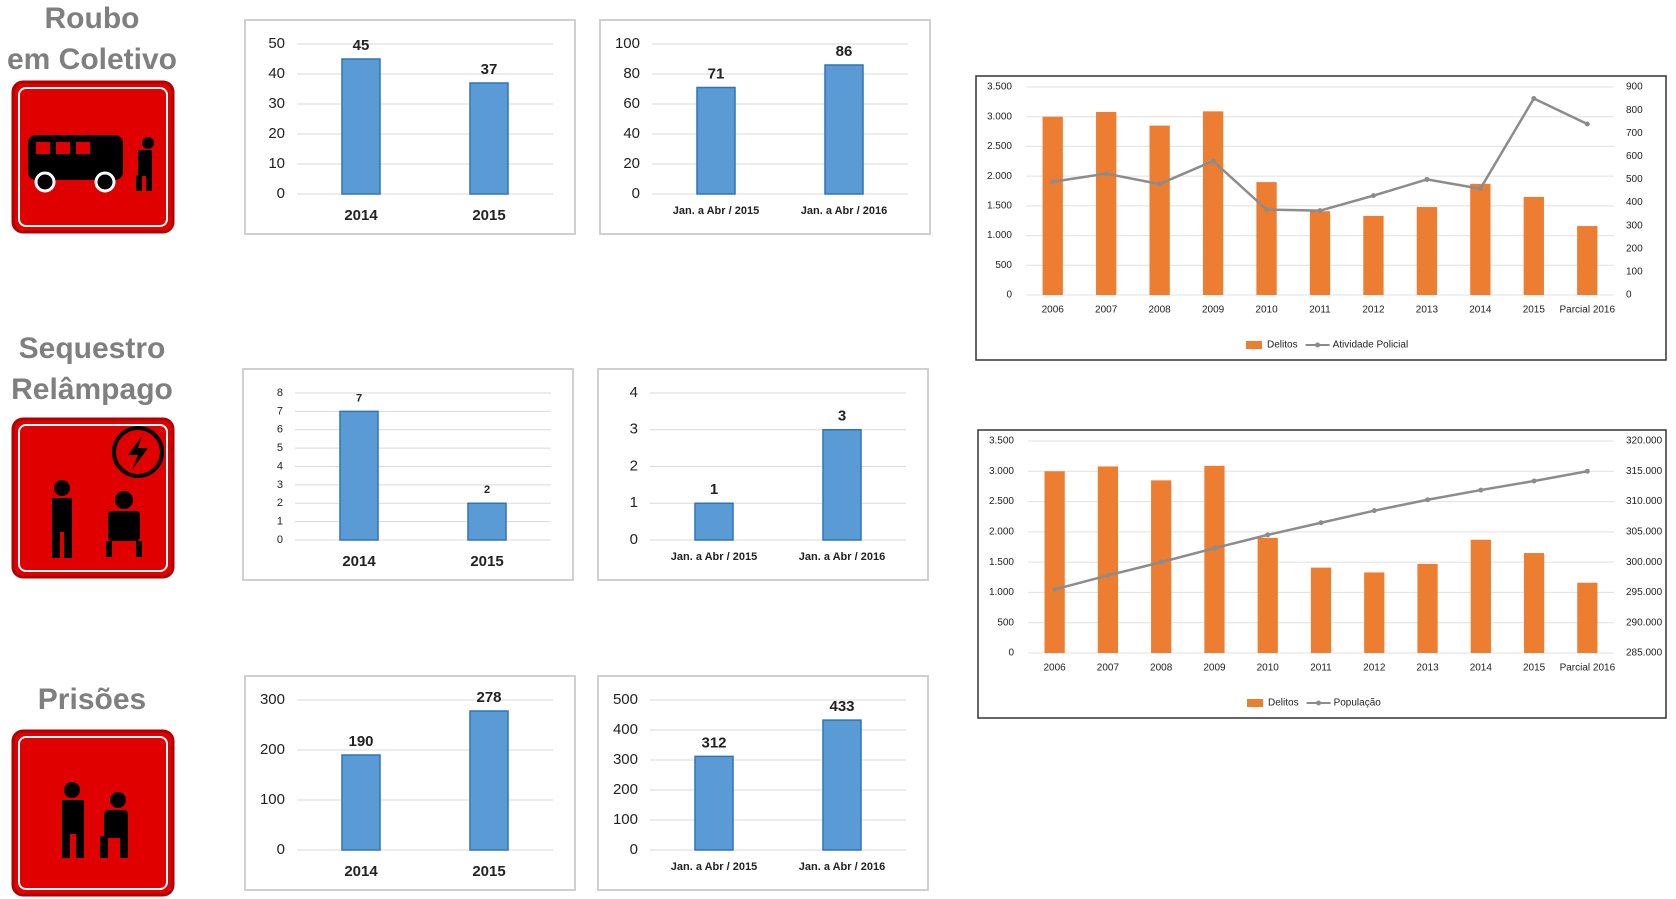  I want to click on x-tick-label: Jan. a Abr / 2015, so click(714, 867).